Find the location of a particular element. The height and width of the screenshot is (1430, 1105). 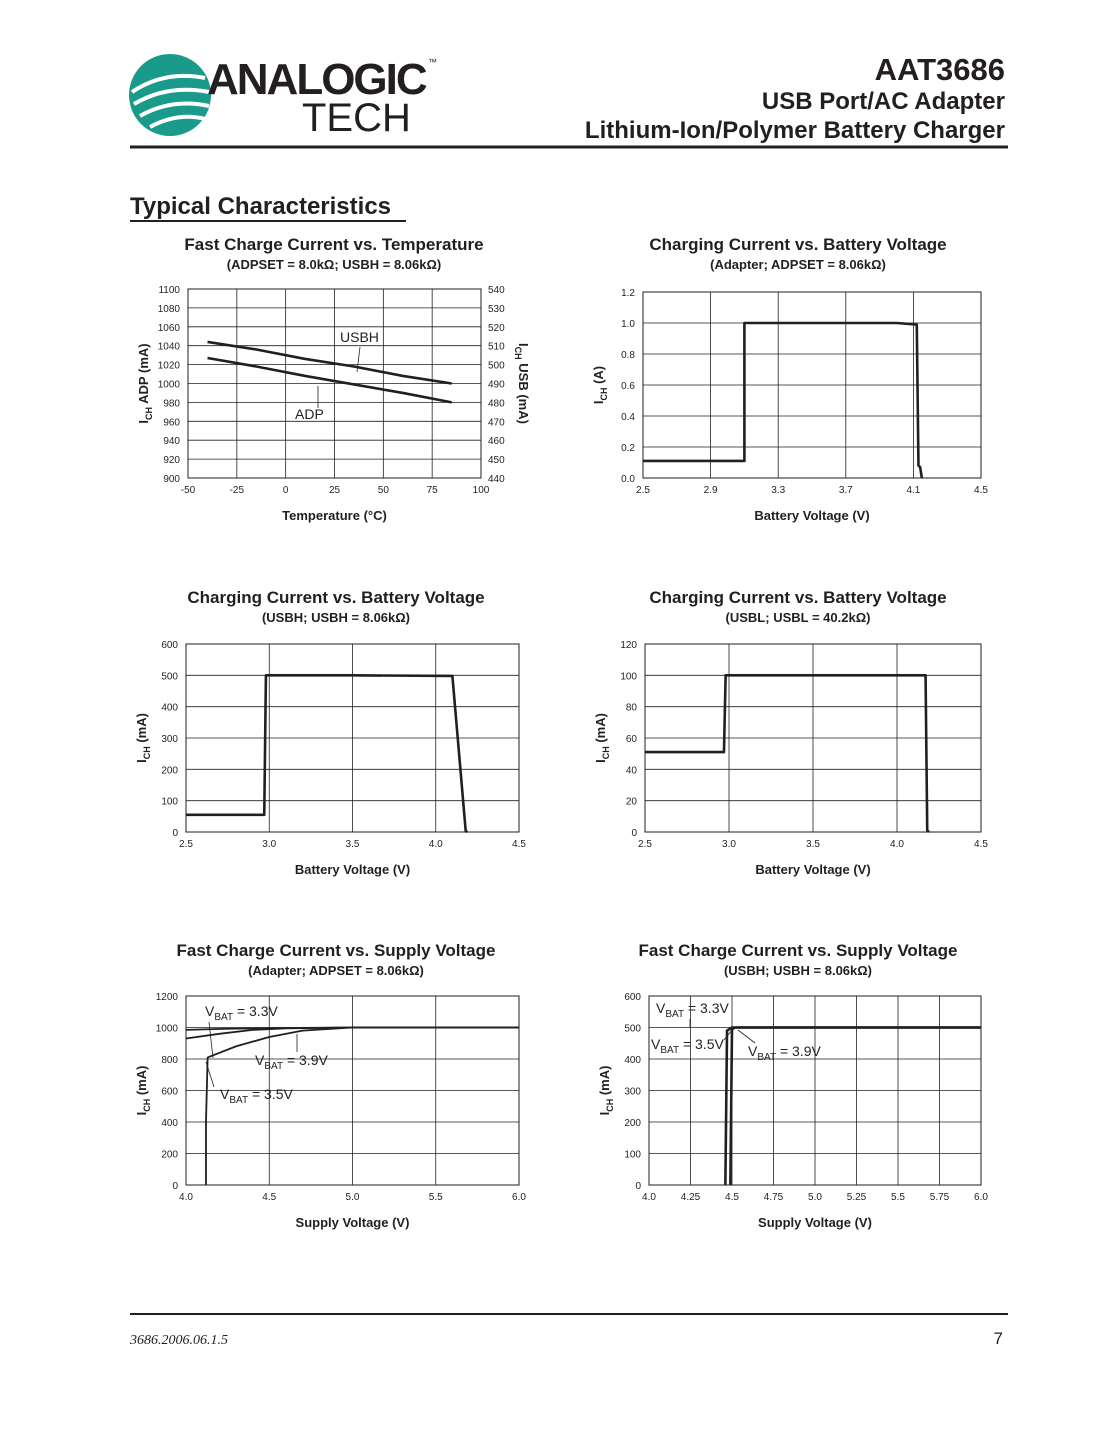

doc-number: 3686.2006.06.1.5 is located at coordinates (178, 1340).